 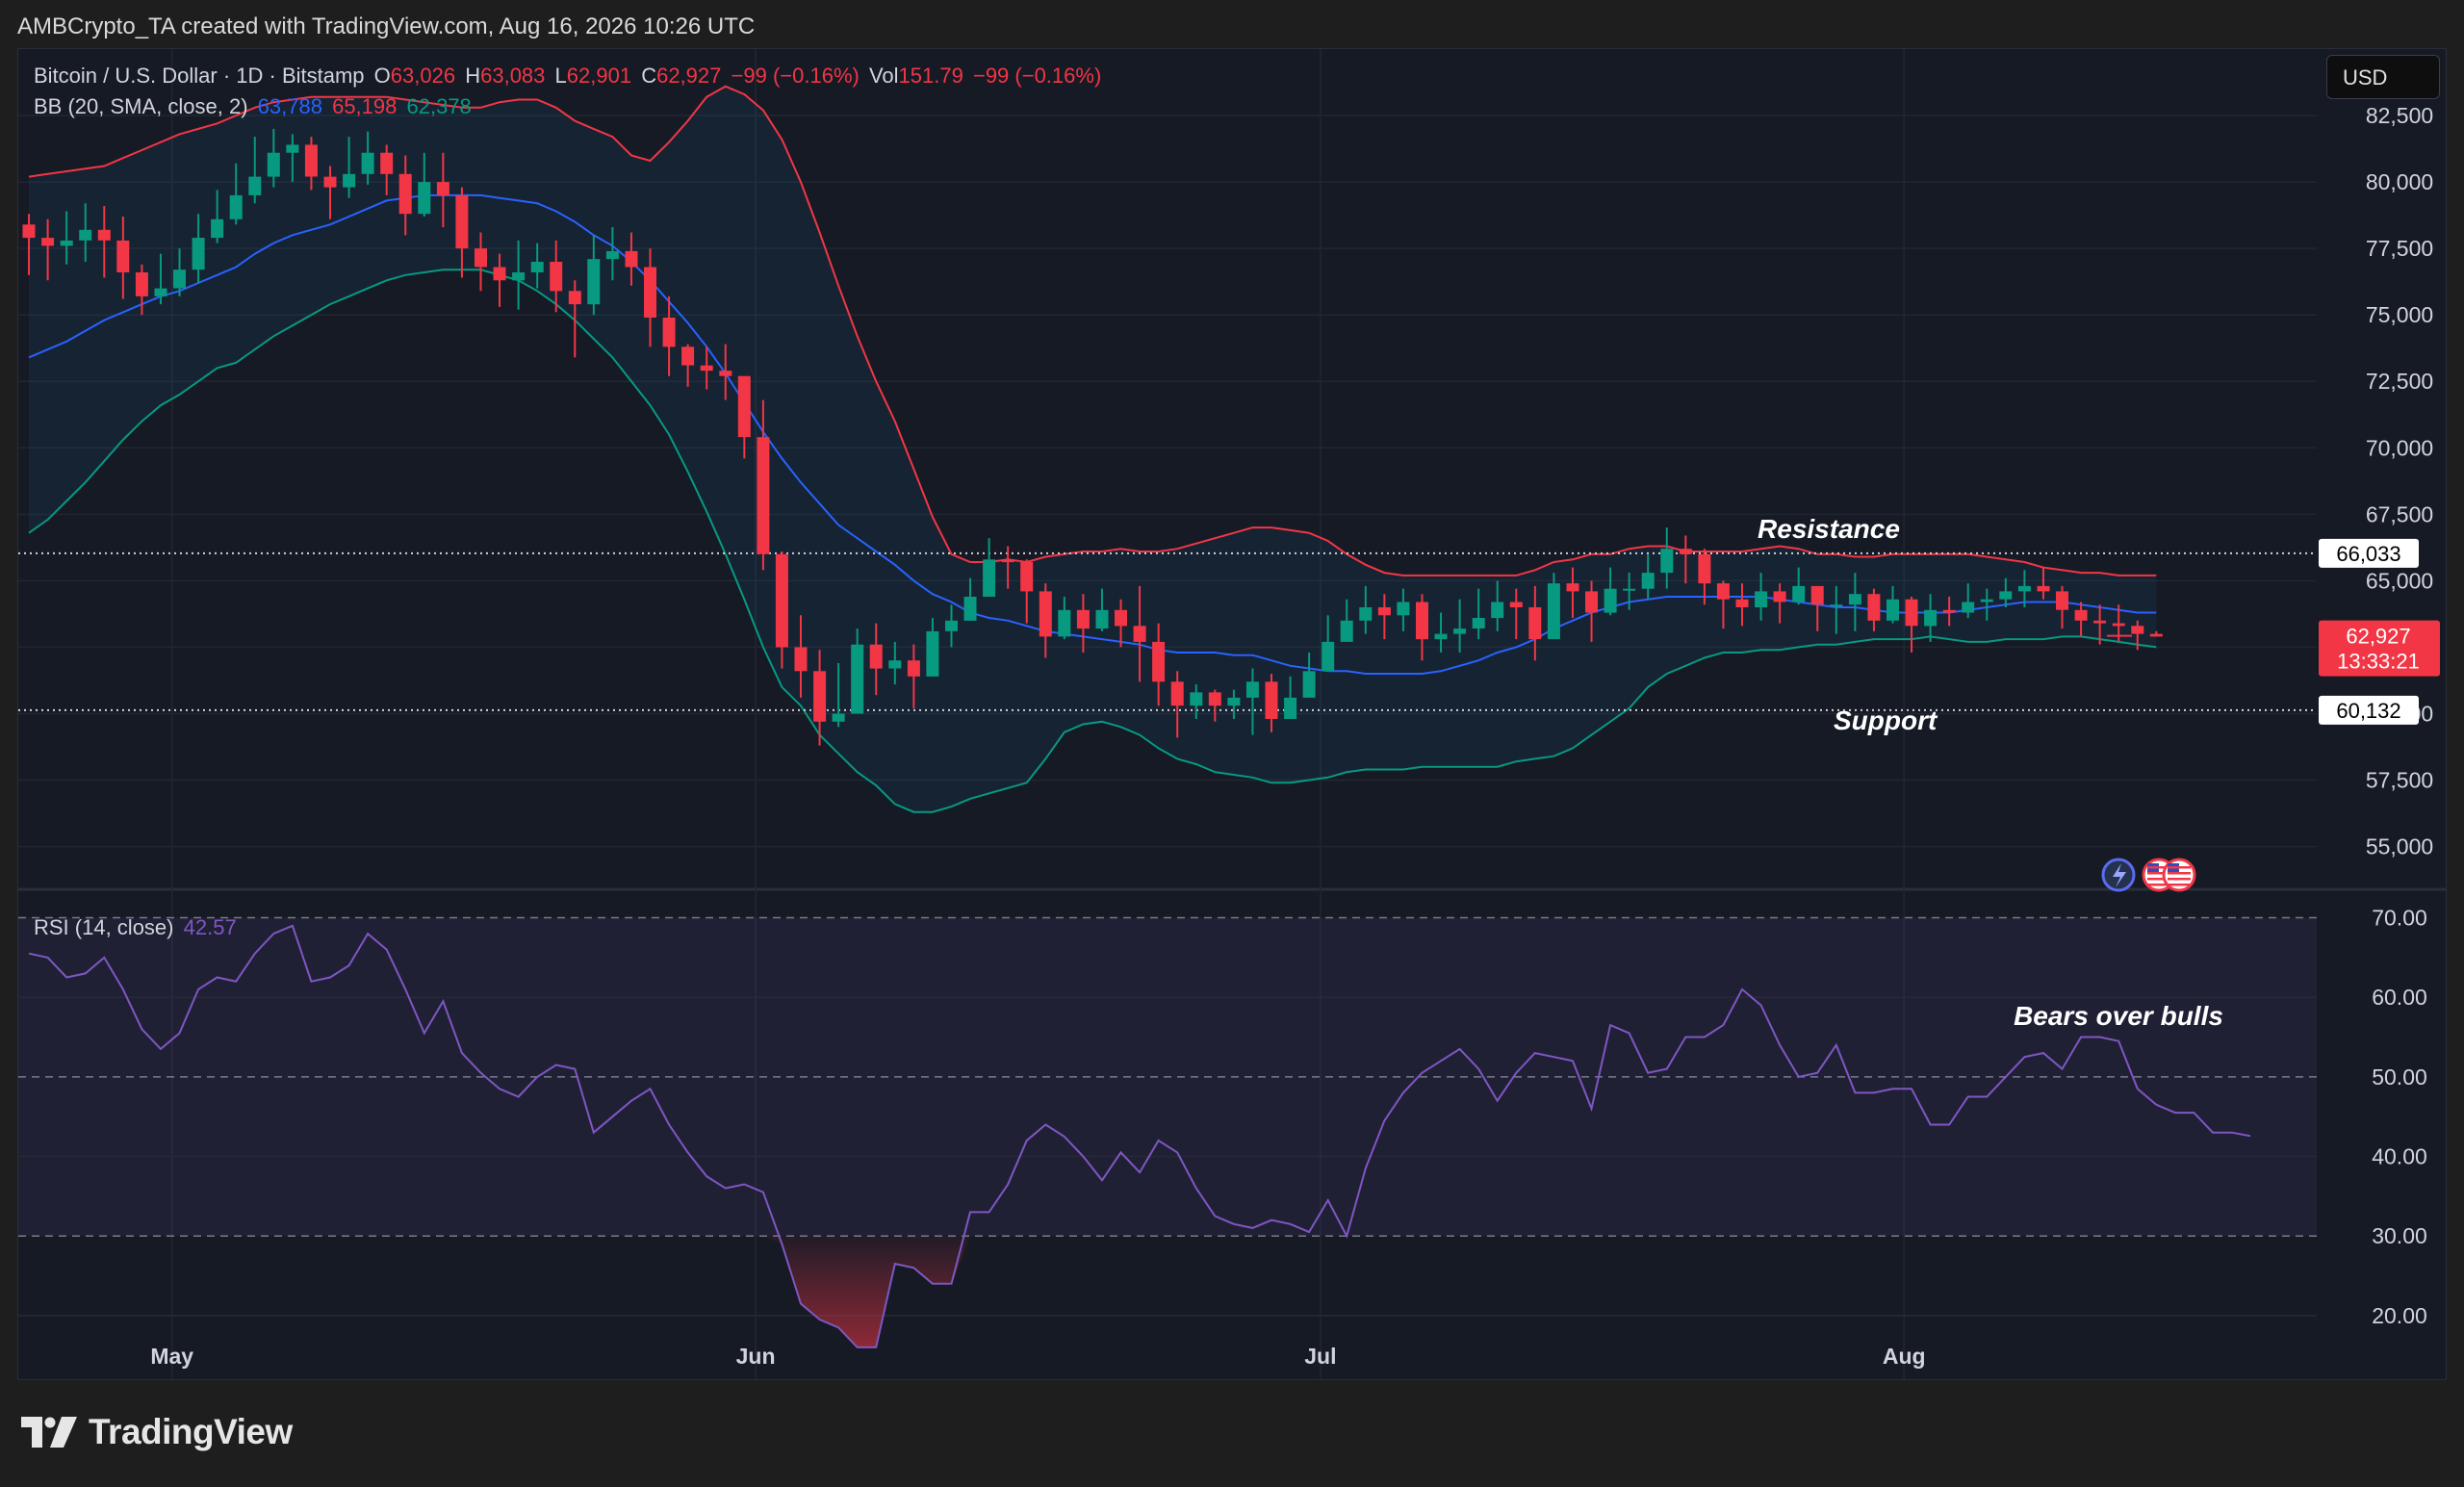 What do you see at coordinates (2378, 637) in the screenshot?
I see `last-price-text: 62,927` at bounding box center [2378, 637].